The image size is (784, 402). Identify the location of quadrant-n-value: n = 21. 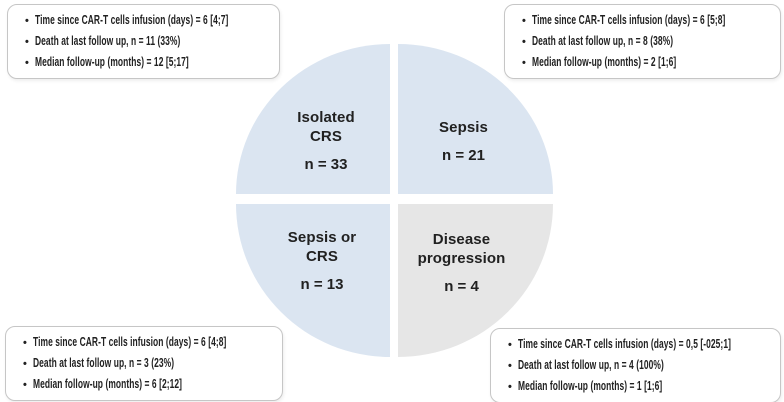
(463, 155).